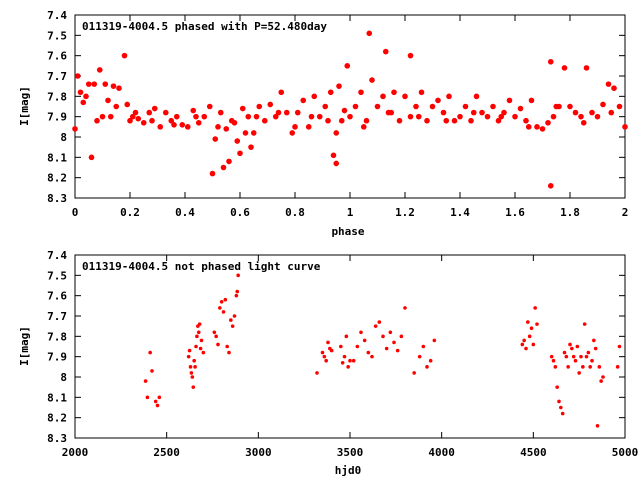  Describe the element at coordinates (57, 296) in the screenshot. I see `y-tick-label: 7.6` at that location.